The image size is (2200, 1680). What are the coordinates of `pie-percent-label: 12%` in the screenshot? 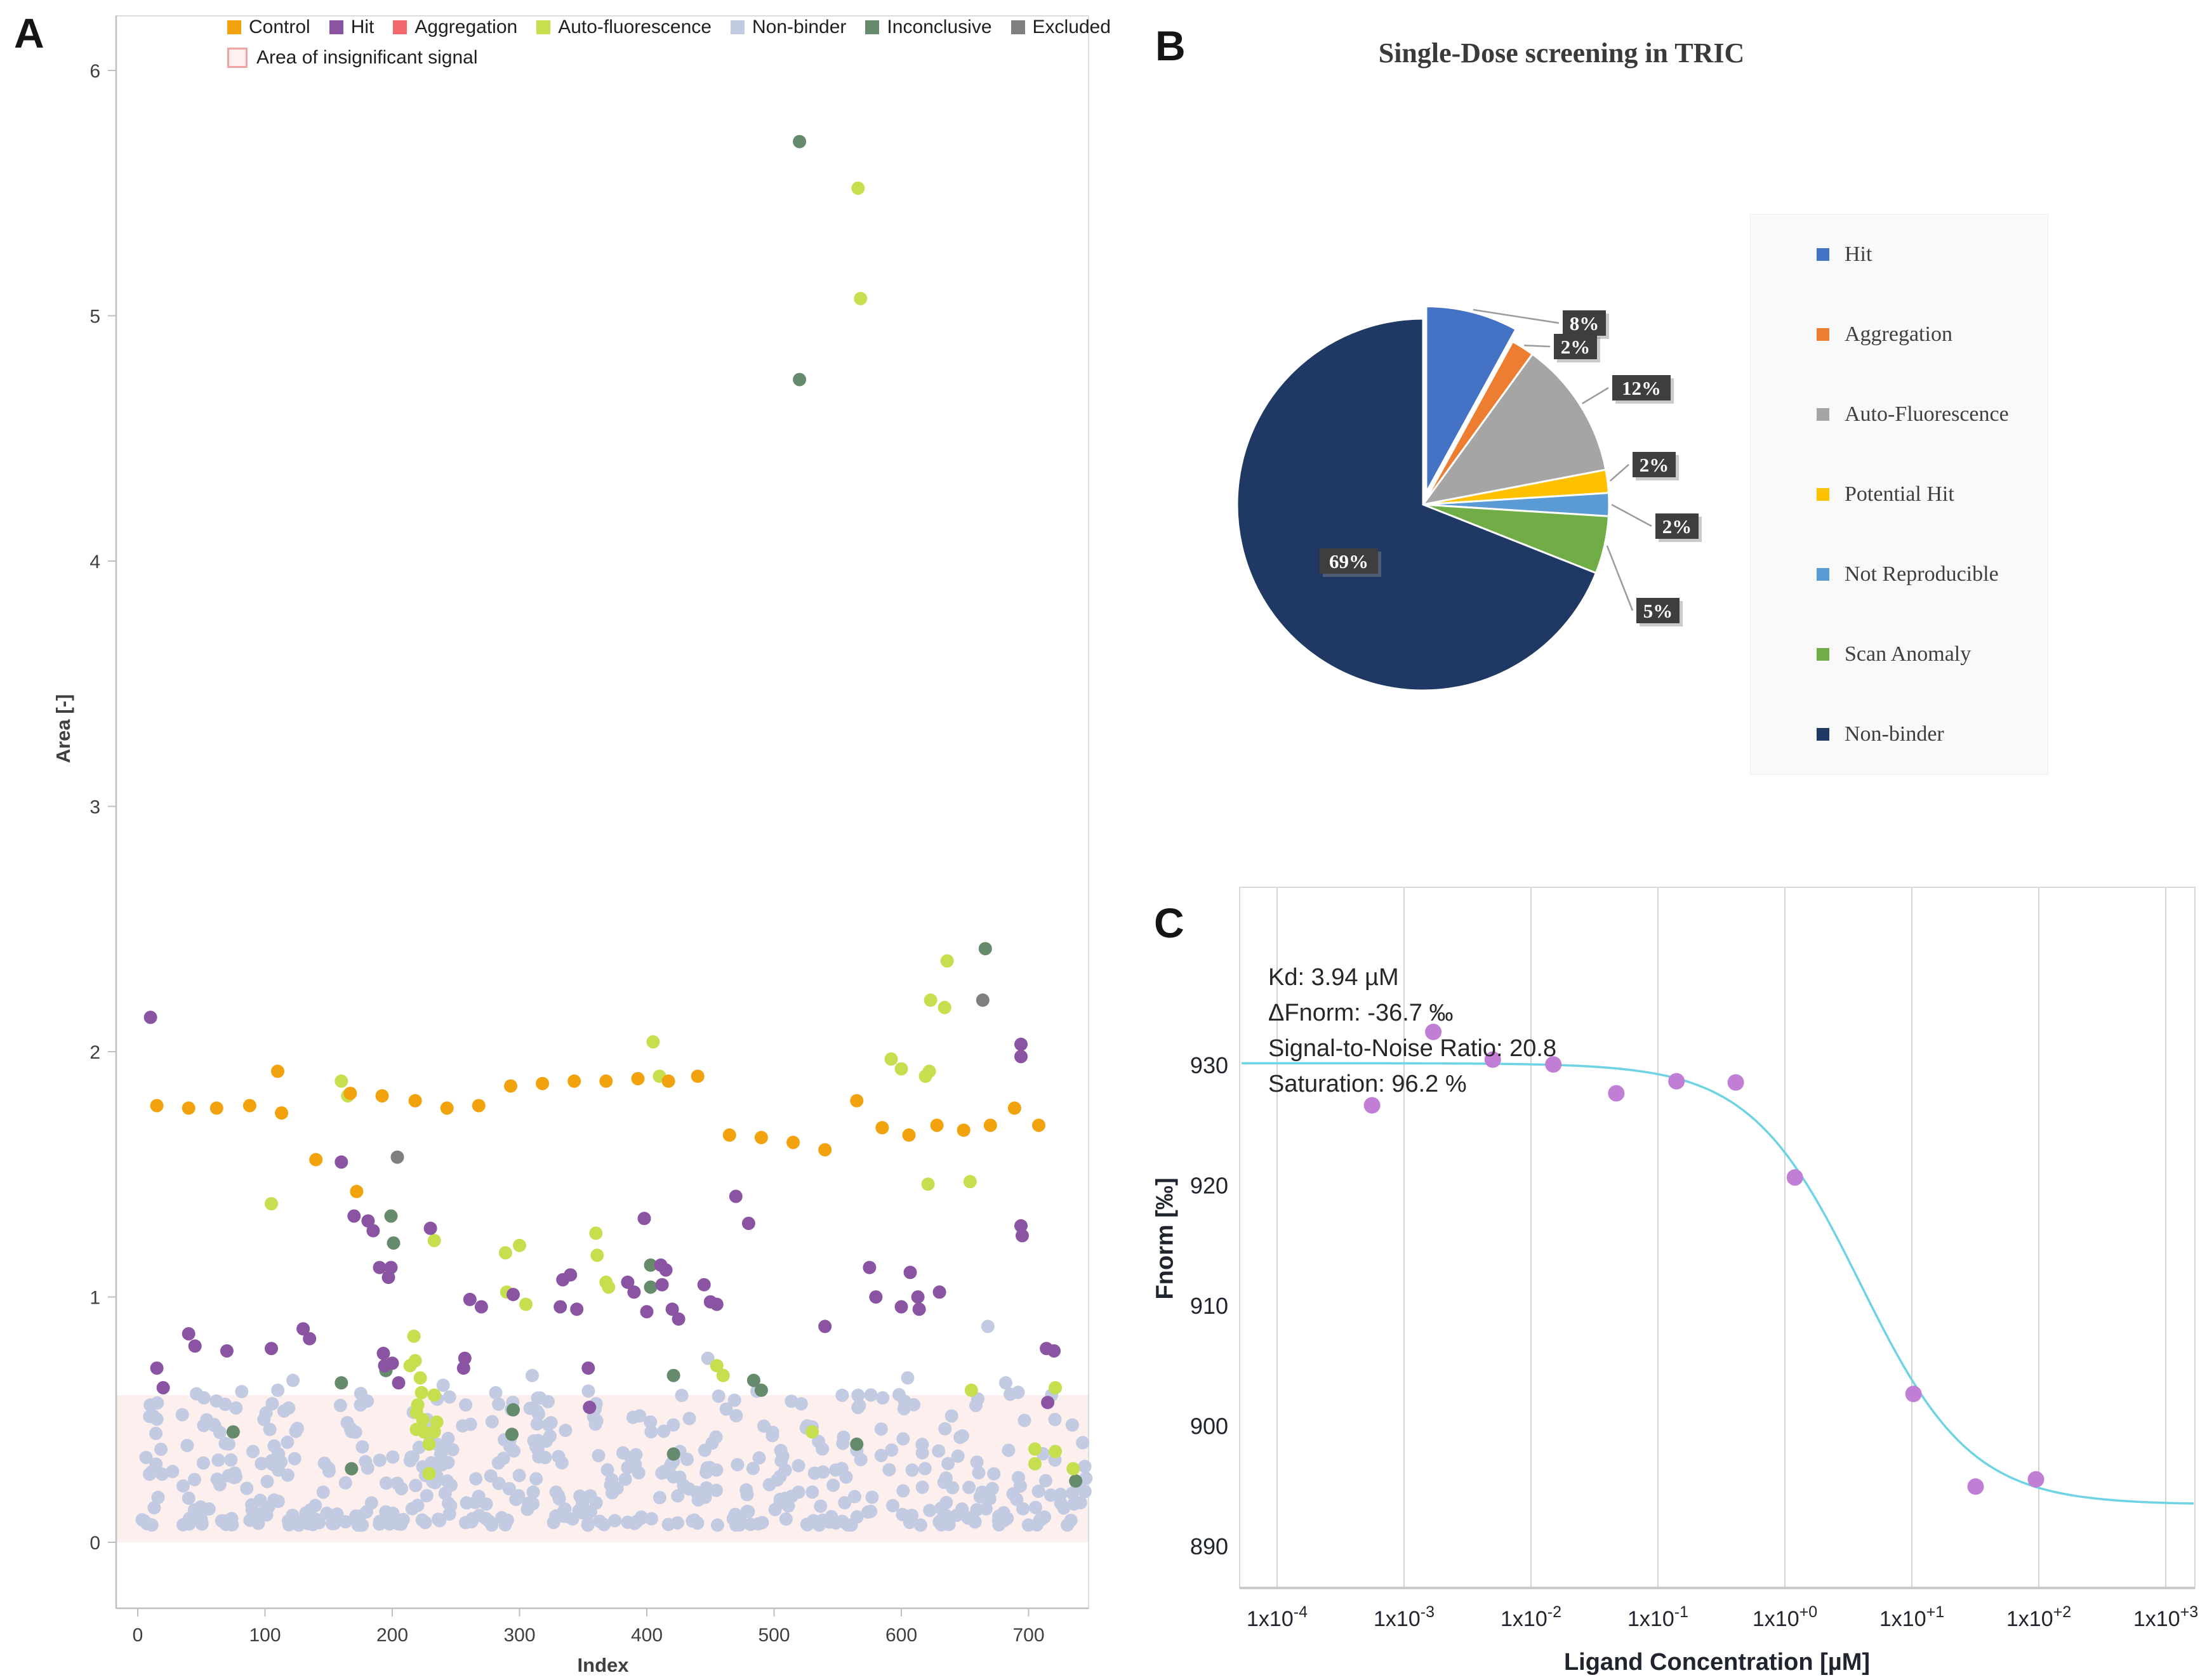 It's located at (1641, 388).